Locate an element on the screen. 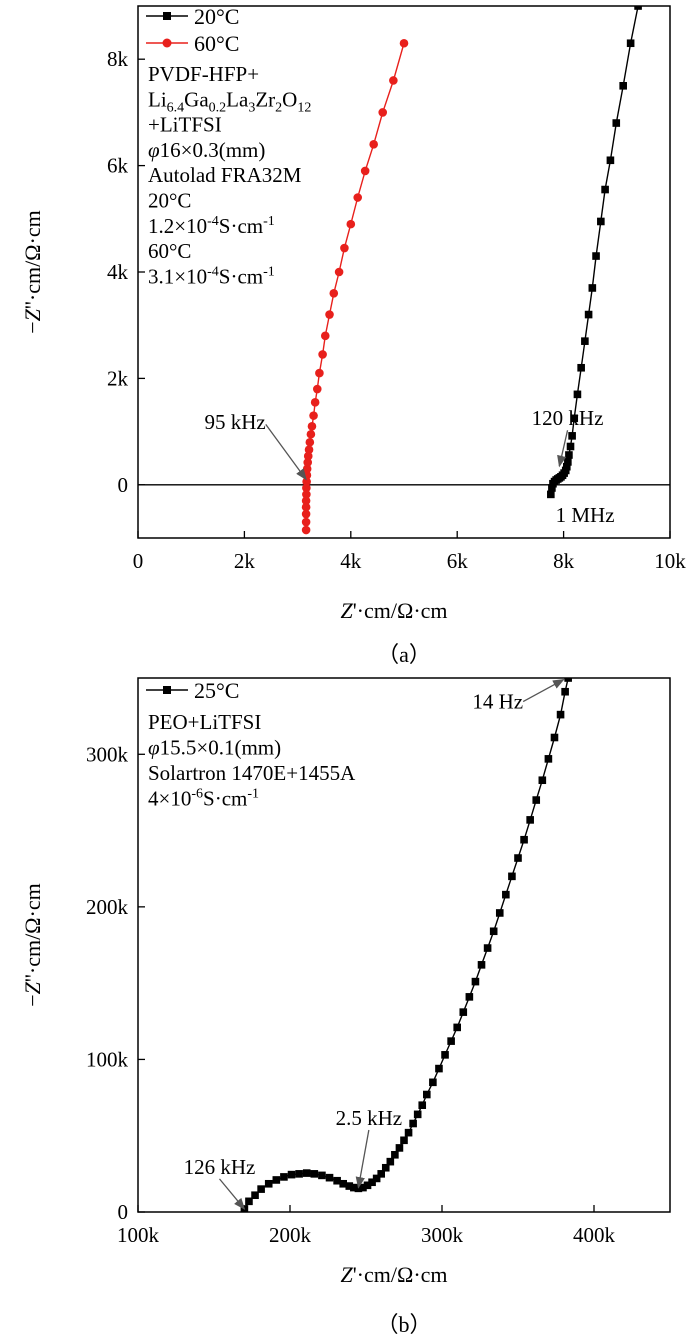 The height and width of the screenshot is (1344, 700). x-tick-label: 400k is located at coordinates (594, 1235).